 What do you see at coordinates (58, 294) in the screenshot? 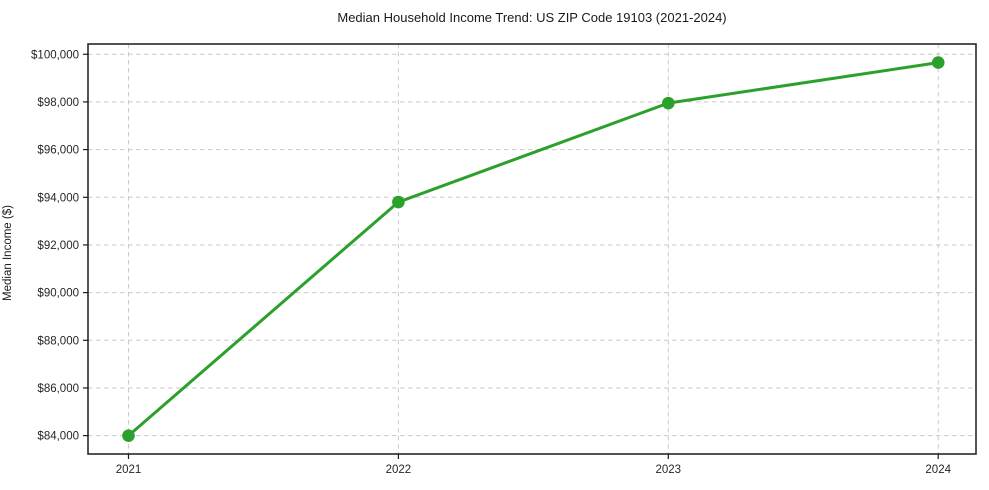
I see `y-tick-label: $90,000` at bounding box center [58, 294].